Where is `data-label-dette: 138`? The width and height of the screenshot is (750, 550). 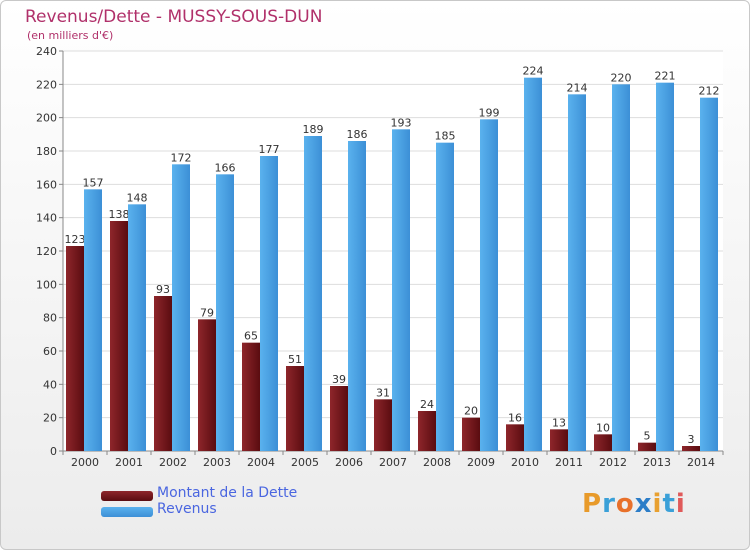
data-label-dette: 138 is located at coordinates (119, 214).